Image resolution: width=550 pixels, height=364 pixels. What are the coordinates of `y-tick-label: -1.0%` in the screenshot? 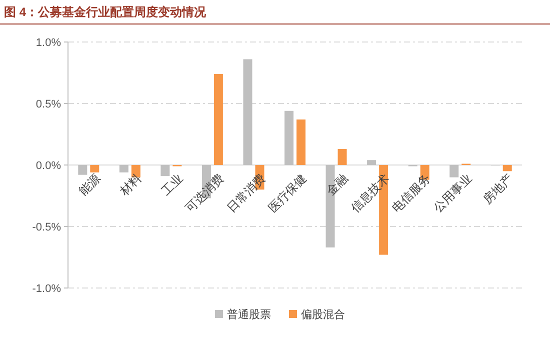 It's located at (47, 289).